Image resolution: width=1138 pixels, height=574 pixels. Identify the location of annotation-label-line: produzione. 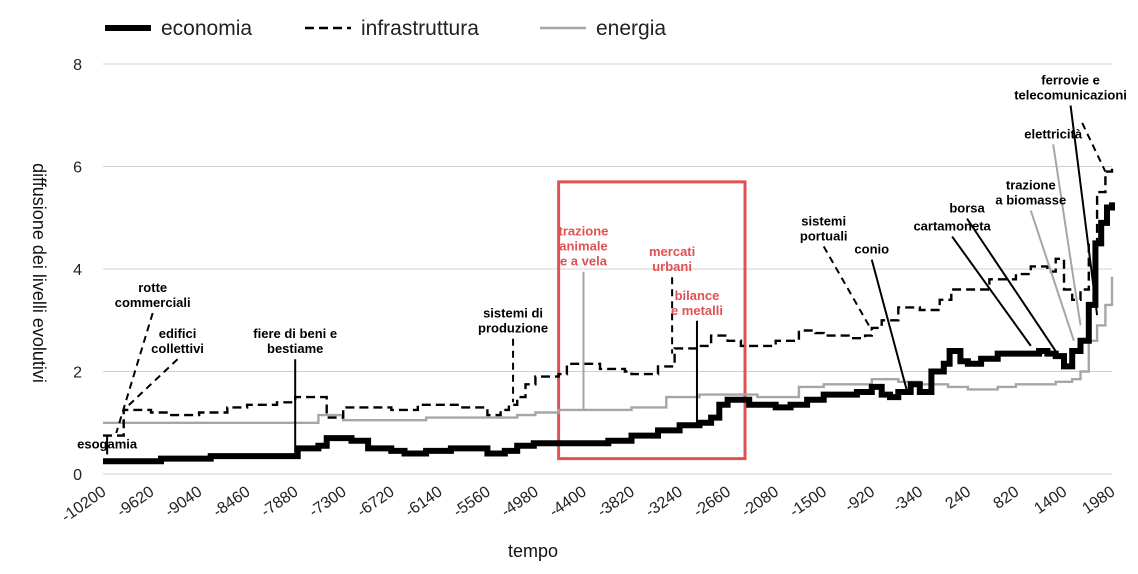
(513, 328).